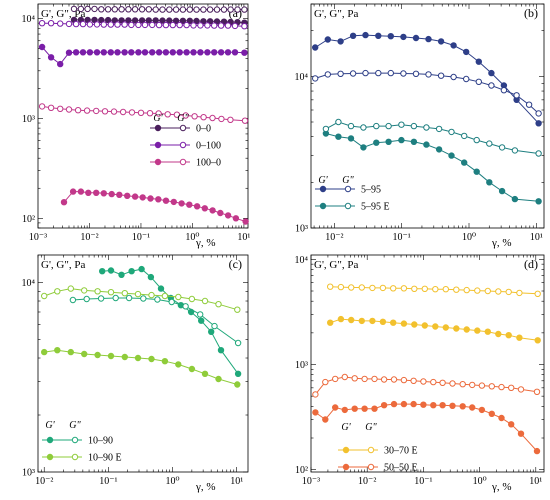  Describe the element at coordinates (50, 425) in the screenshot. I see `legend-header: G'` at that location.